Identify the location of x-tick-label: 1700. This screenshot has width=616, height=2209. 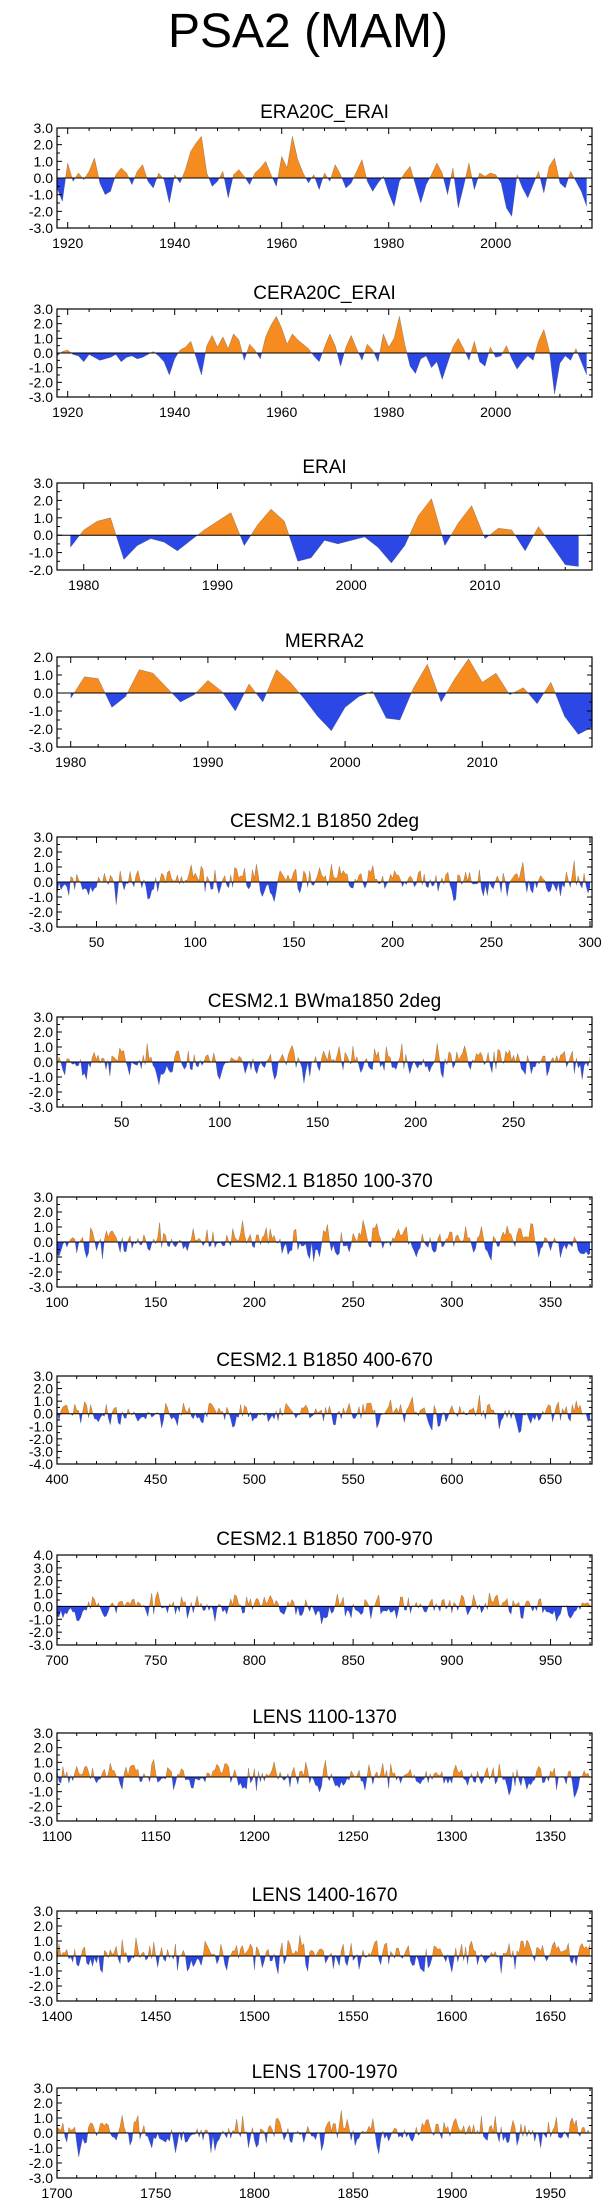
(56, 2193).